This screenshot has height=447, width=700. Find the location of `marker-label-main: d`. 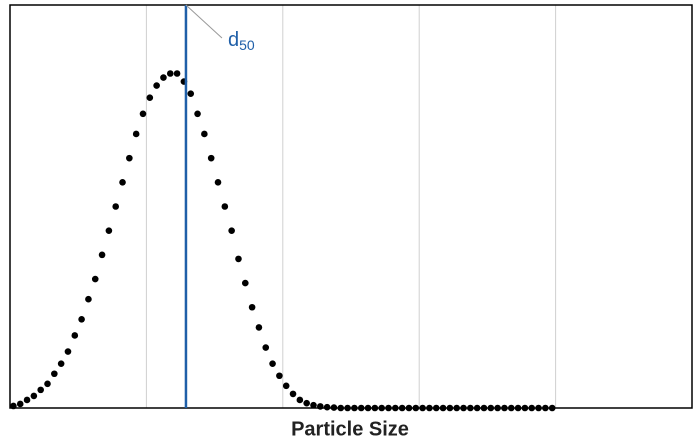

marker-label-main: d is located at coordinates (233, 40).